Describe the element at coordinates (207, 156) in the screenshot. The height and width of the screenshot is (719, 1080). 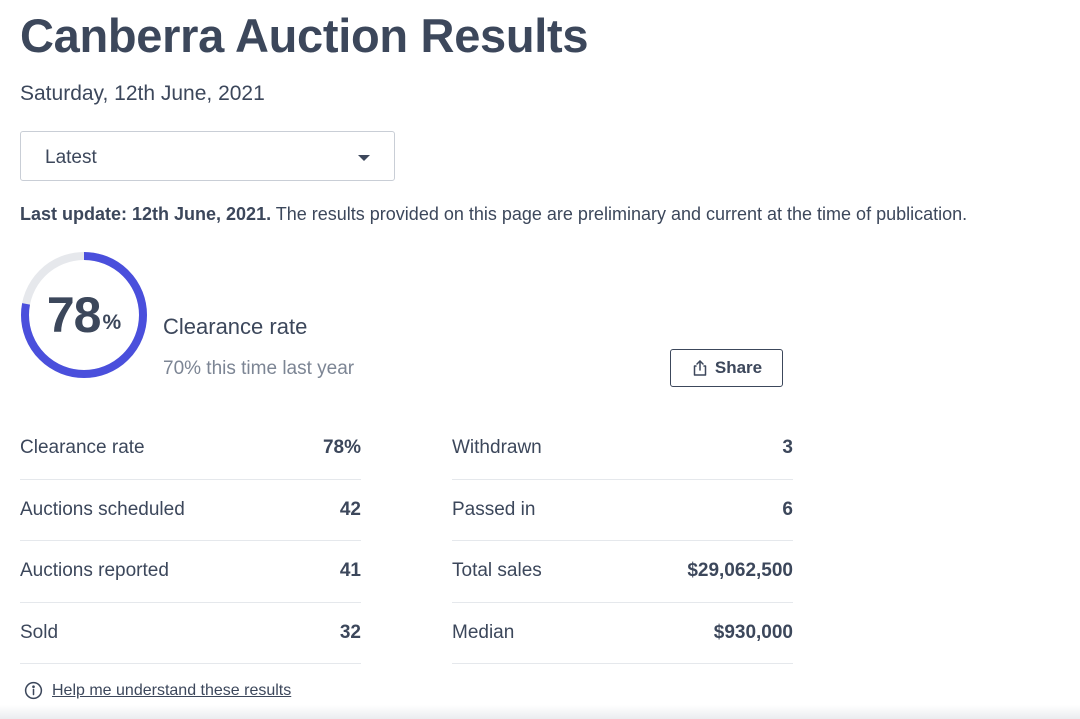
I see `results-period-select: Latest` at that location.